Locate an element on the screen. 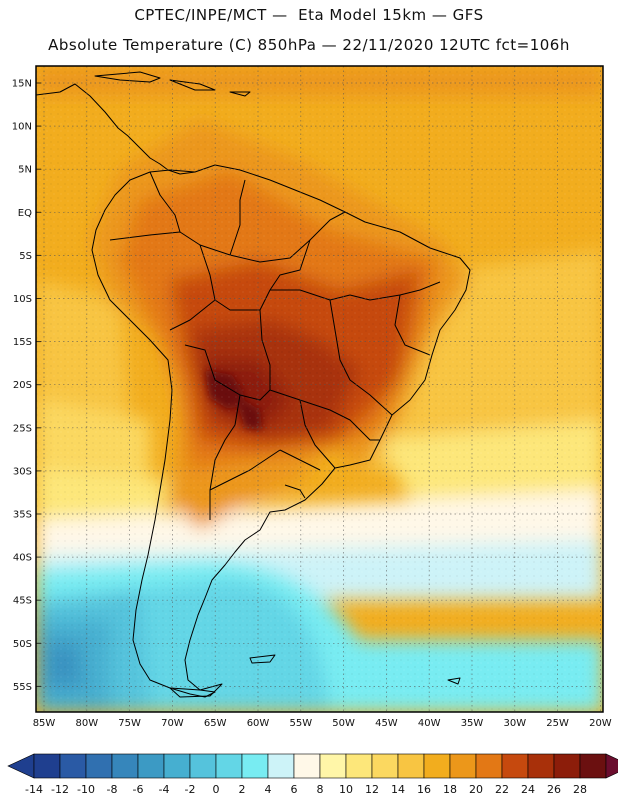 Image resolution: width=618 pixels, height=800 pixels. lat-label: 15S is located at coordinates (22, 342).